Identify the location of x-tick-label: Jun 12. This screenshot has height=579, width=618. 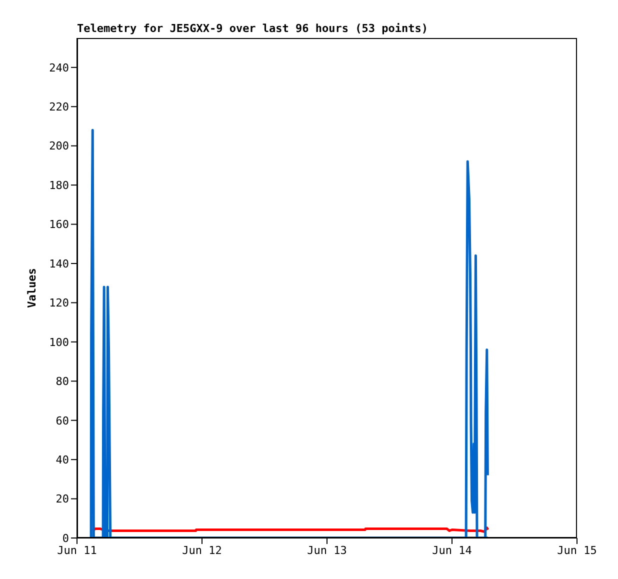
(202, 550).